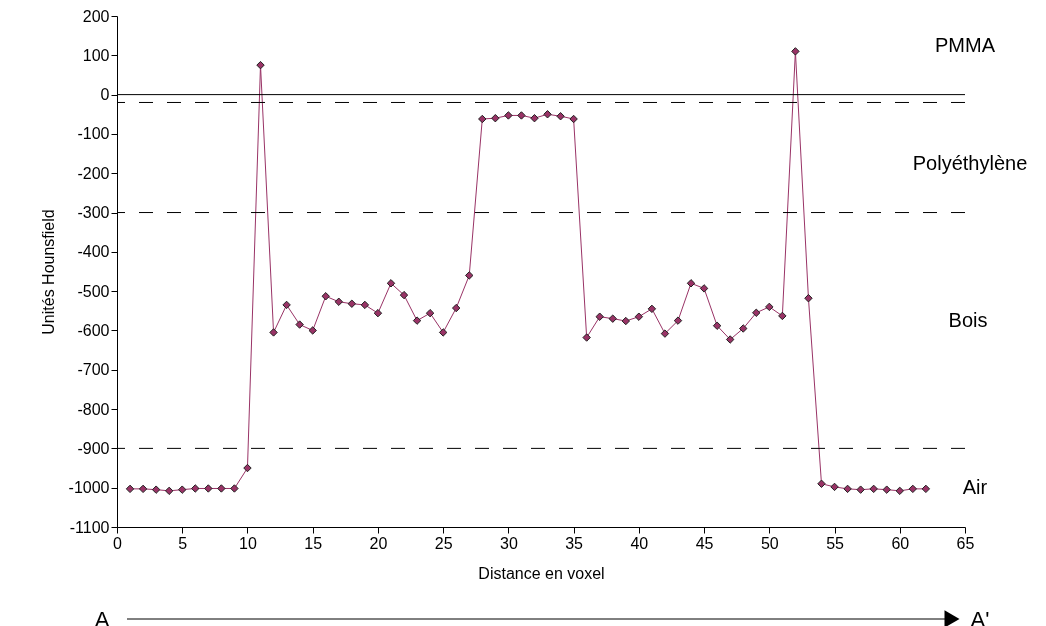 Image resolution: width=1046 pixels, height=626 pixels. Describe the element at coordinates (248, 543) in the screenshot. I see `x-tick-label: 10` at that location.